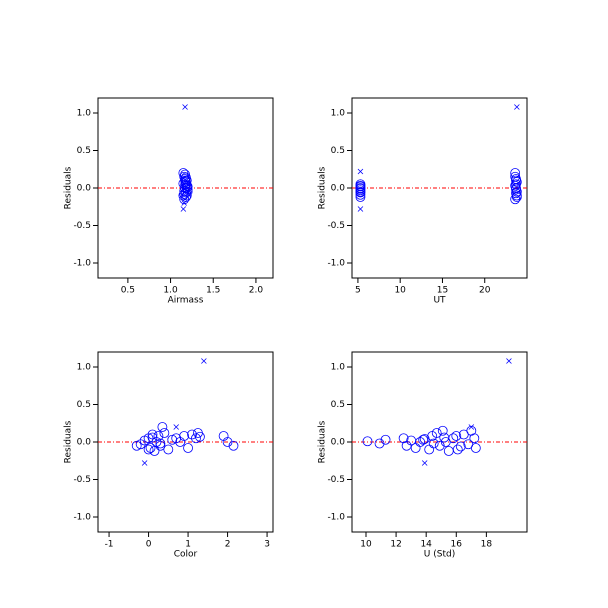 The width and height of the screenshot is (608, 608). I want to click on x-axis-label: Airmass, so click(186, 301).